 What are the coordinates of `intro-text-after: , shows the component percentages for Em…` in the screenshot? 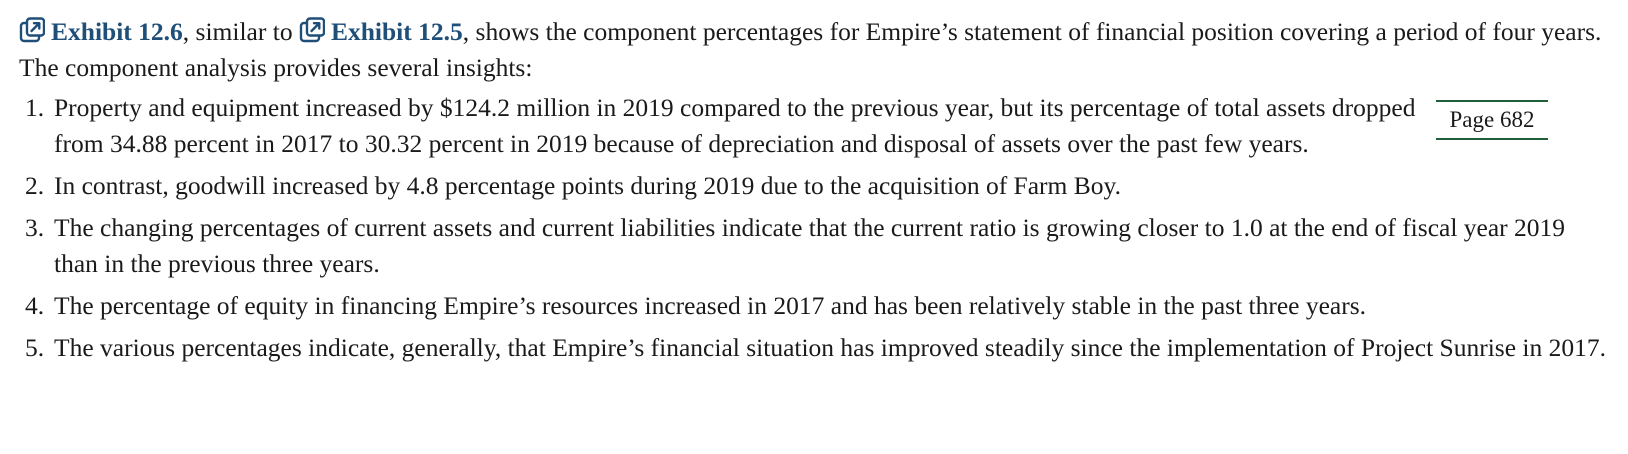 It's located at (810, 49).